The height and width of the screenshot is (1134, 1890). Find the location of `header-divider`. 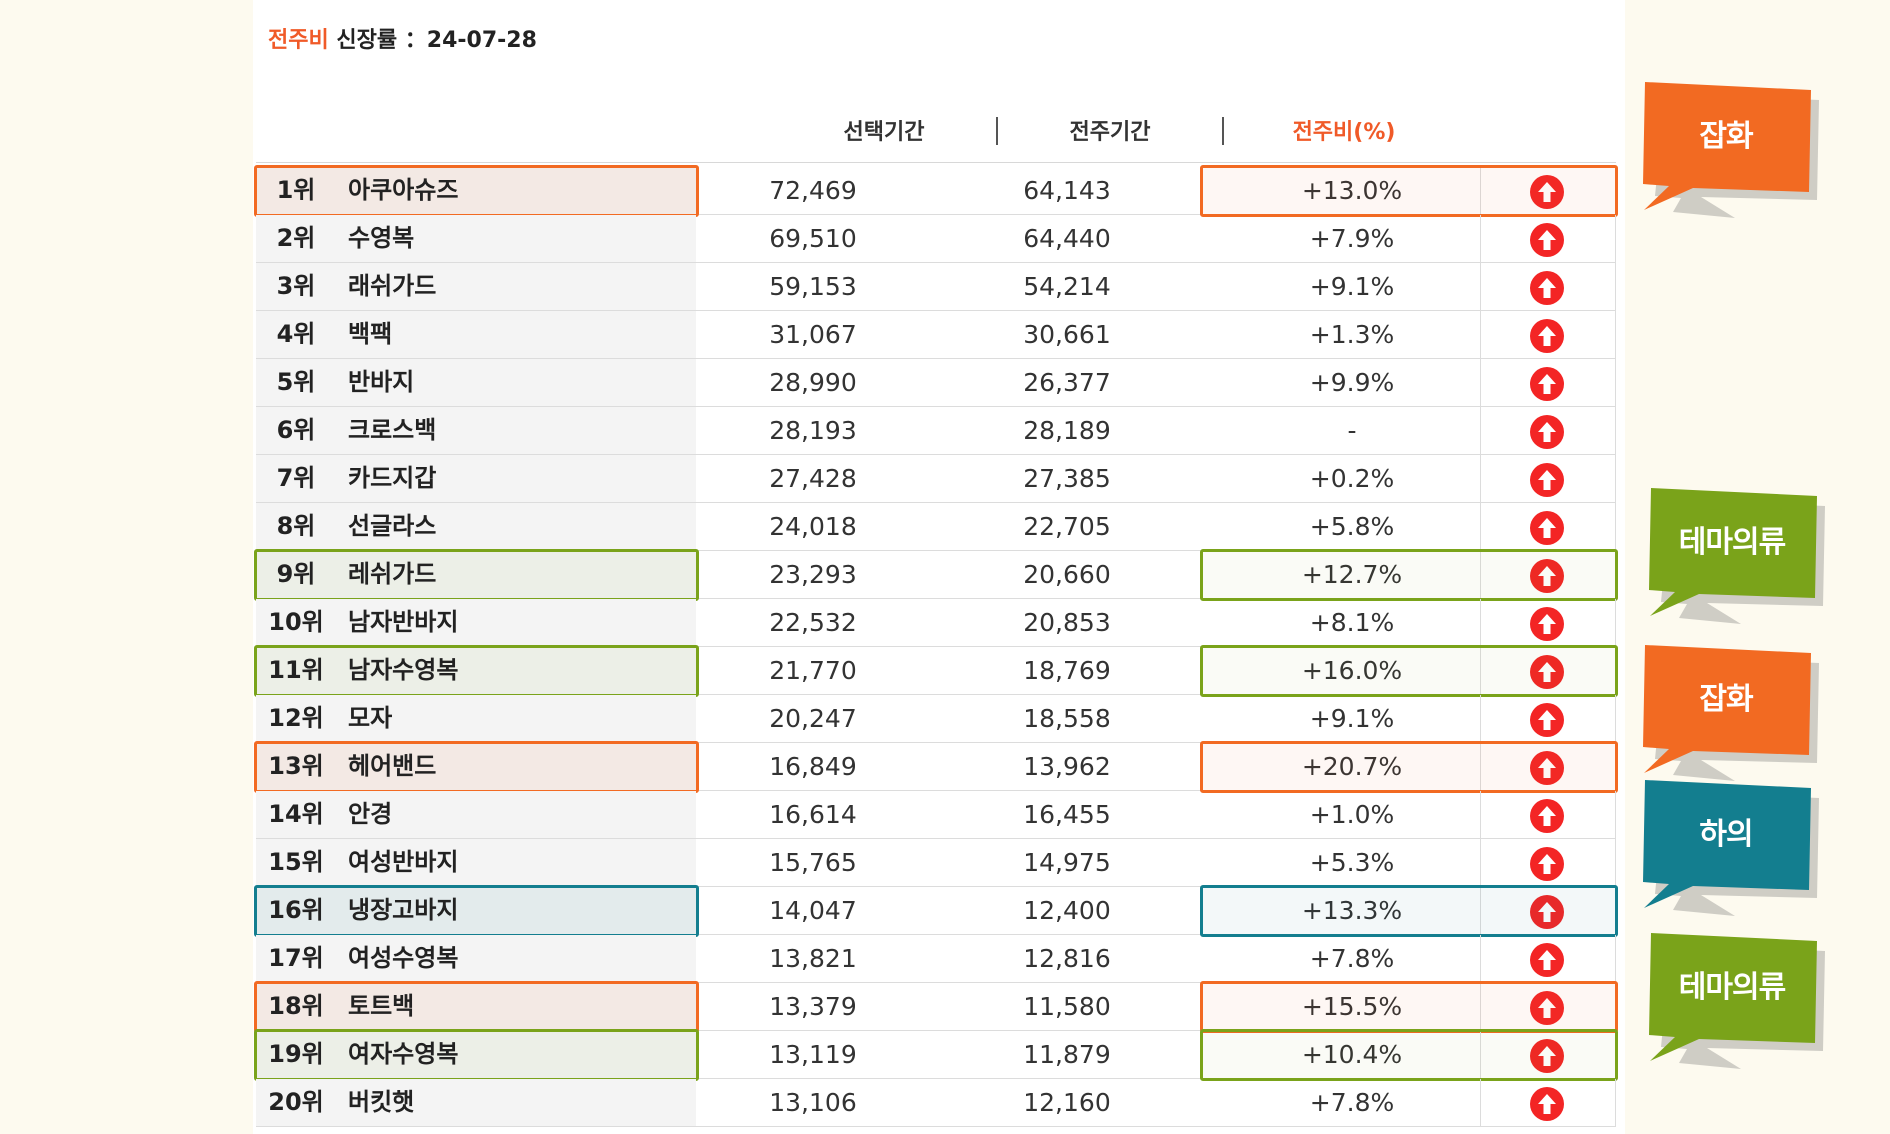

header-divider is located at coordinates (936, 162).